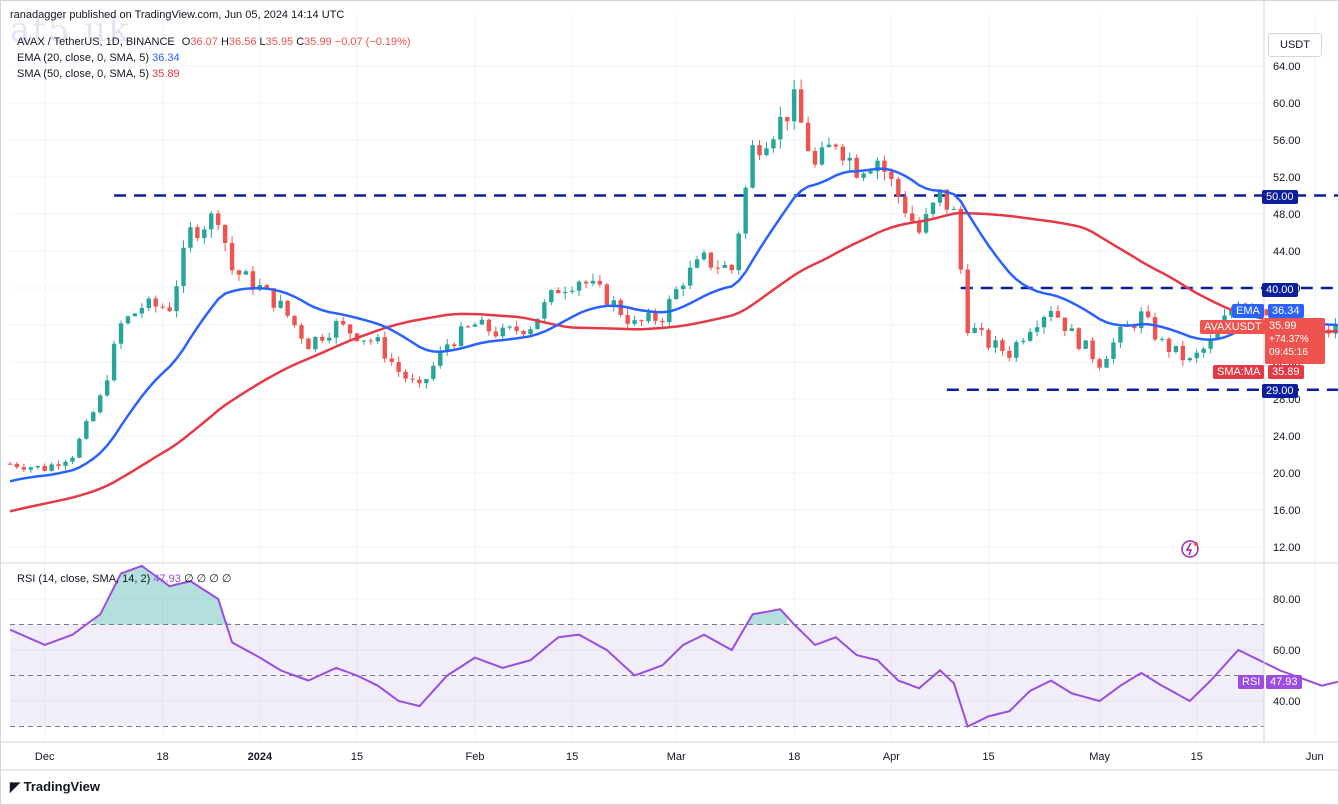 The image size is (1339, 805). Describe the element at coordinates (891, 757) in the screenshot. I see `x-tick-label: Apr` at that location.